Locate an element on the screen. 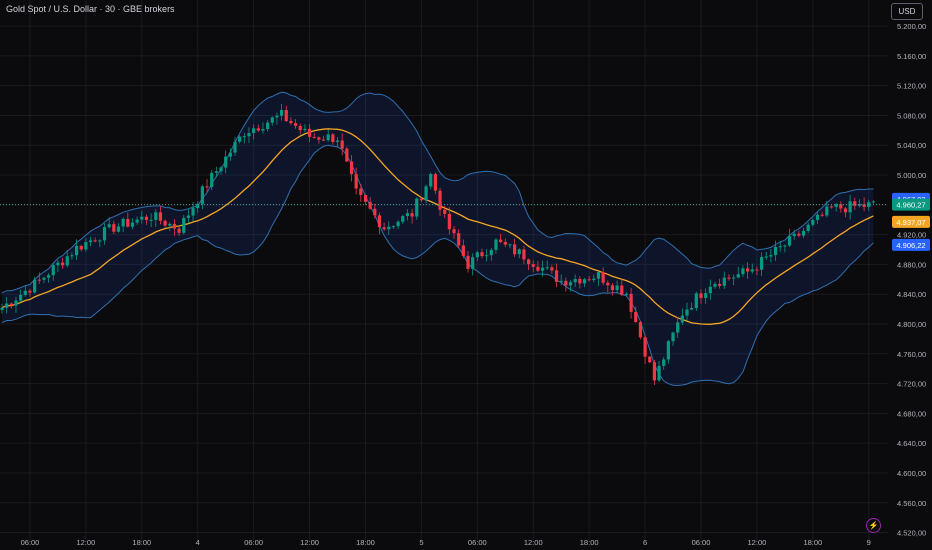 The width and height of the screenshot is (932, 550). y-tick-label: 4.600,00 is located at coordinates (911, 473).